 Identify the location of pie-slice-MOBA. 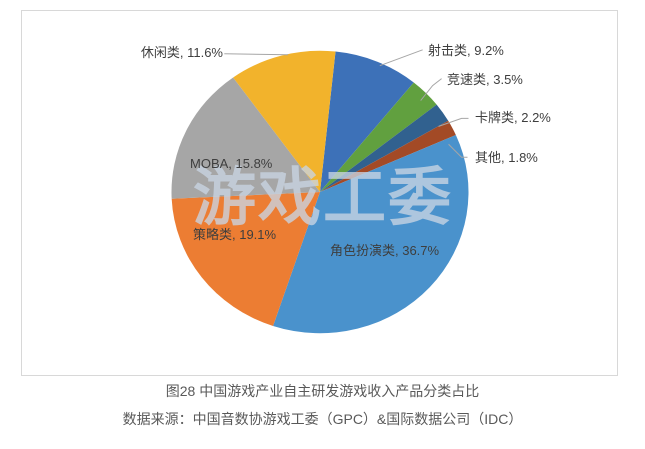
(245, 138).